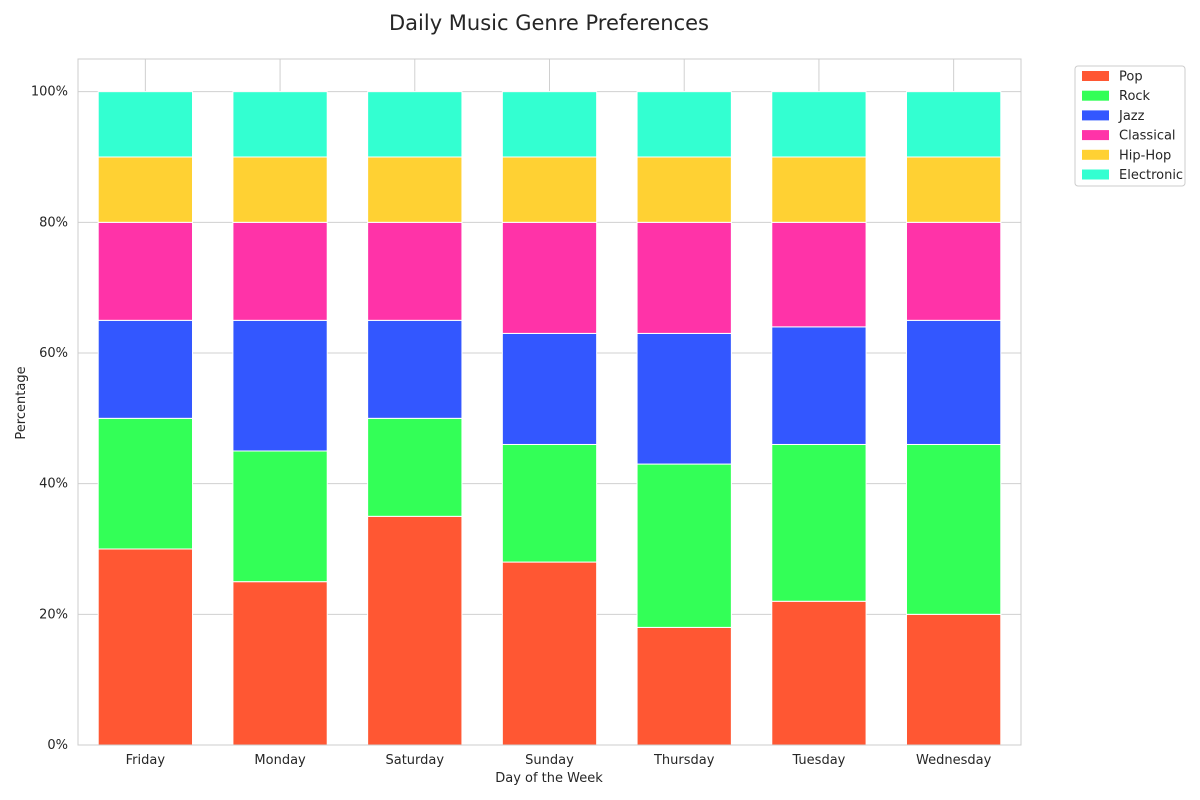  Describe the element at coordinates (1130, 126) in the screenshot. I see `legend: Pop Rock Jazz Classical Hip-Hop Electronic` at that location.